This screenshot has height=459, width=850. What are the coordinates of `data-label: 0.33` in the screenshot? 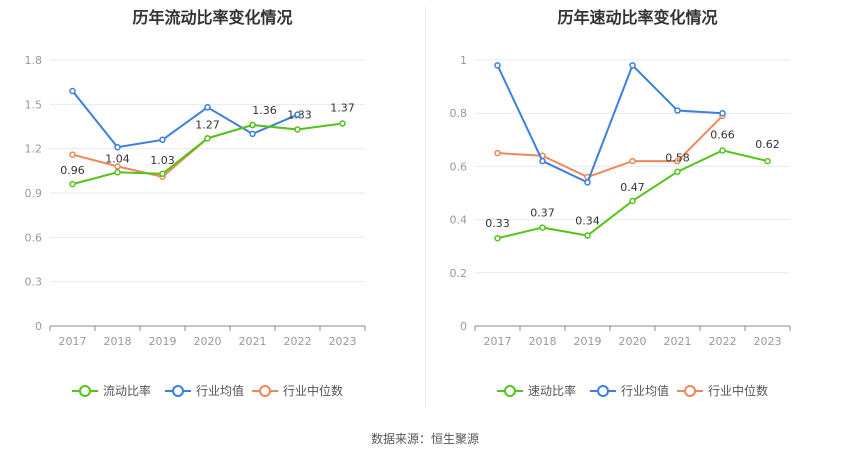 It's located at (497, 223).